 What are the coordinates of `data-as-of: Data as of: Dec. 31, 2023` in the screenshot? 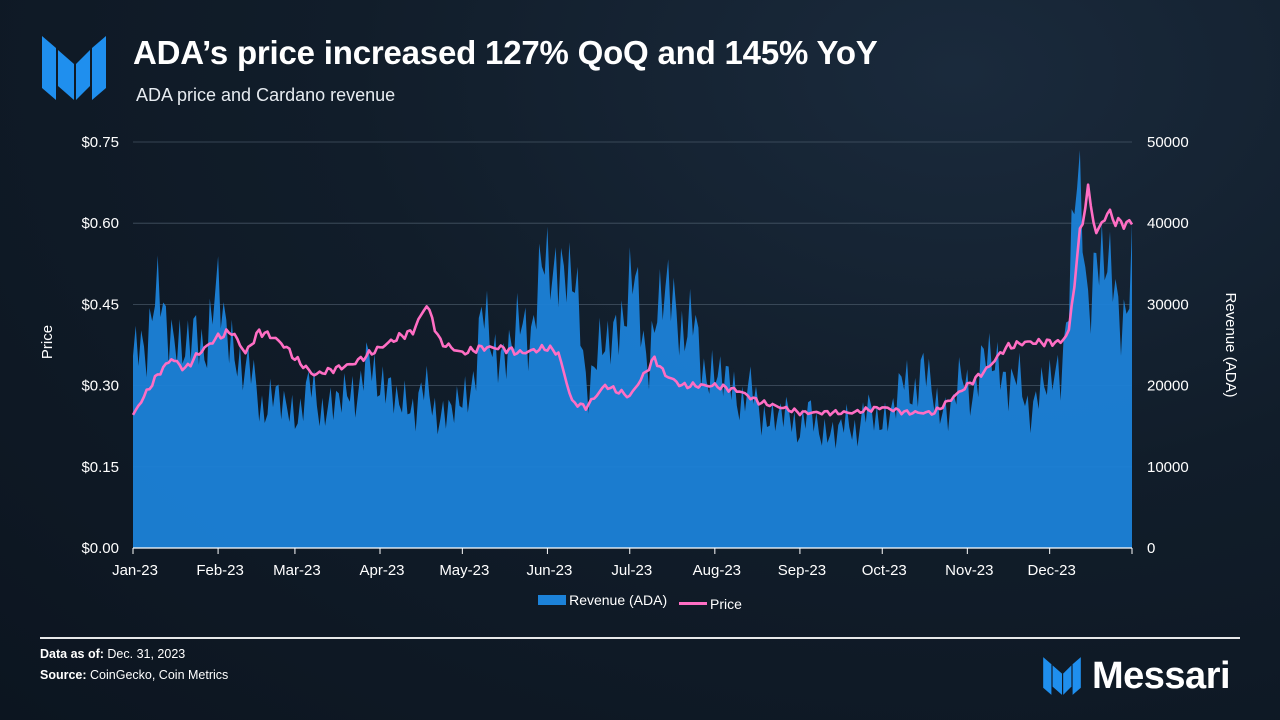 It's located at (112, 654).